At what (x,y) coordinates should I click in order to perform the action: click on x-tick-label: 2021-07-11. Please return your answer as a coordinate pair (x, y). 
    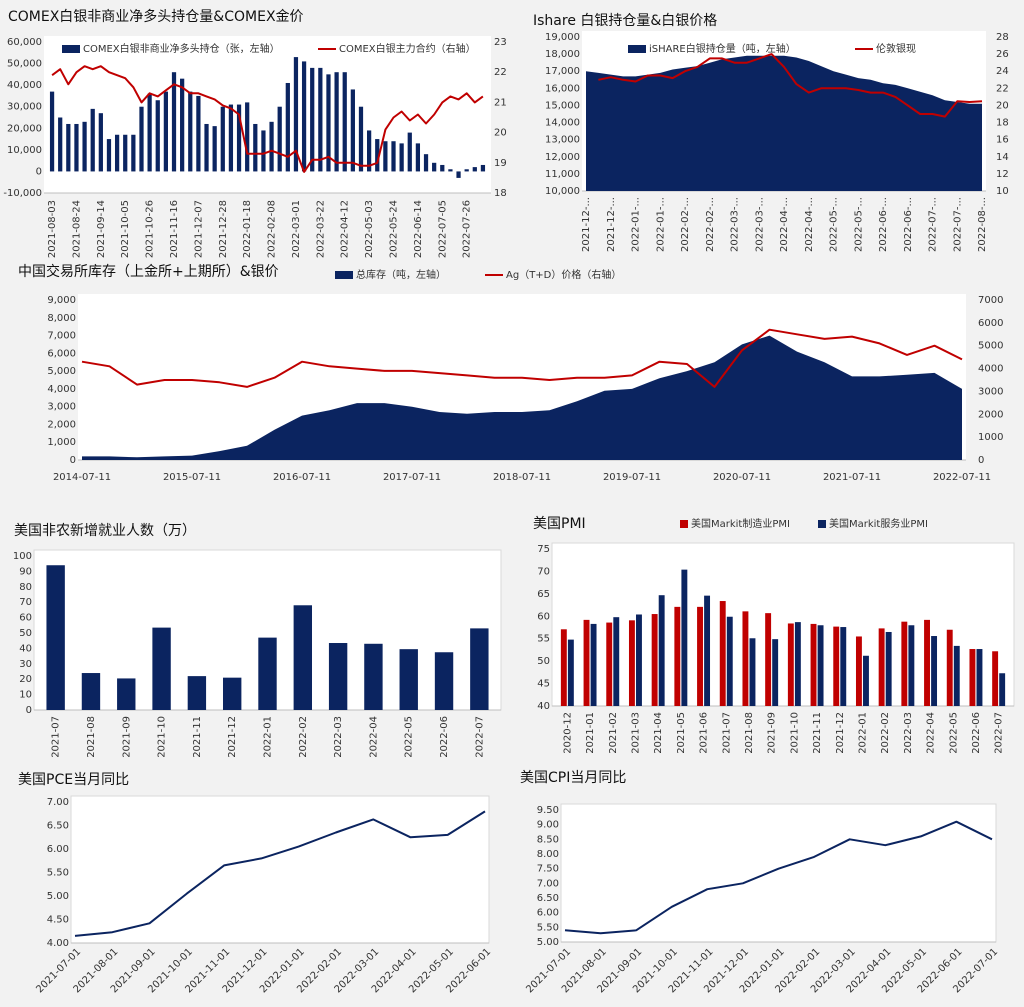
    Looking at the image, I should click on (852, 477).